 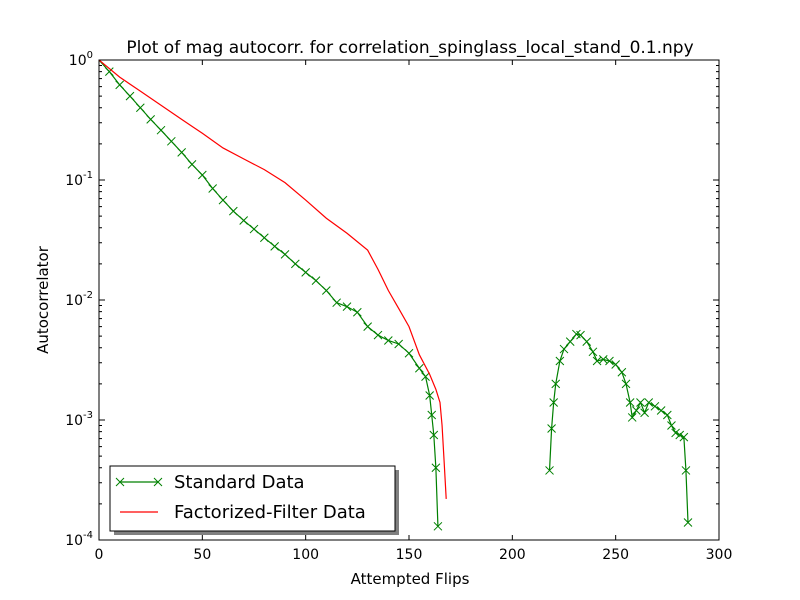 I want to click on x-tick-label: 100, so click(x=305, y=555).